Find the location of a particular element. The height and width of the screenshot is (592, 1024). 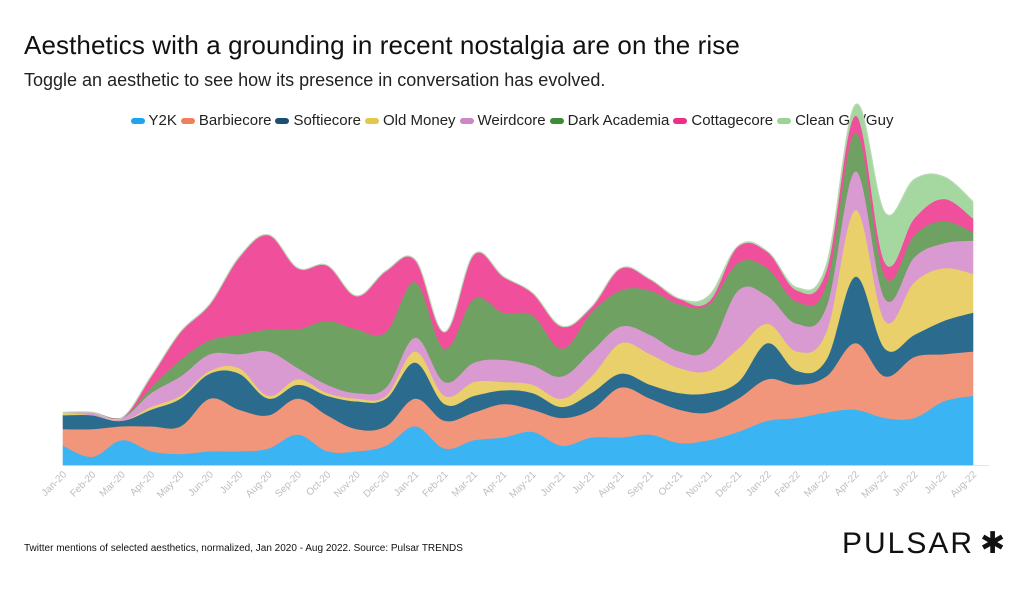

x-tick-label: Dec-21 is located at coordinates (729, 484).